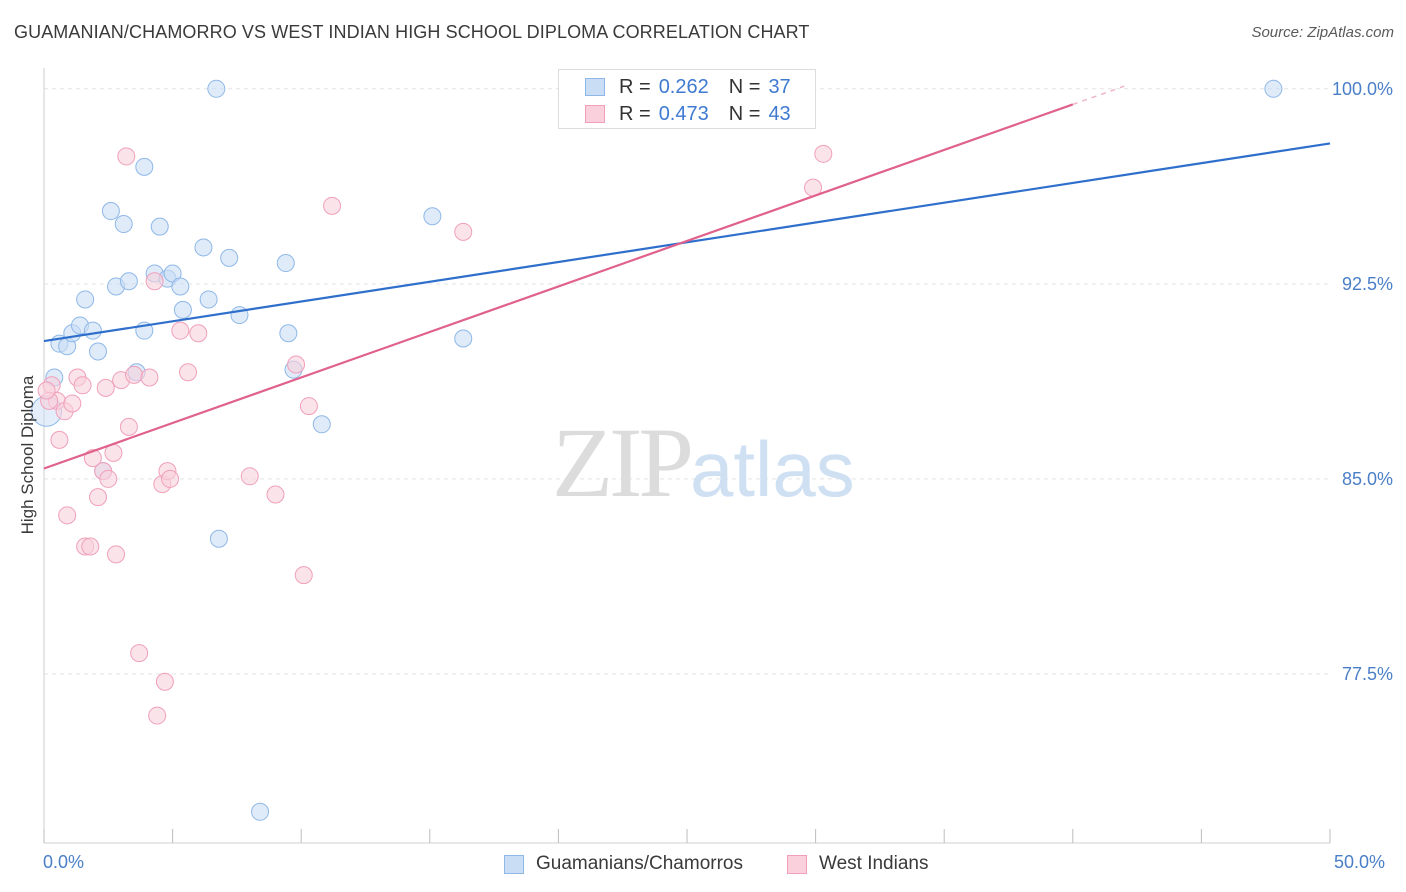 This screenshot has width=1406, height=892. What do you see at coordinates (1367, 284) in the screenshot?
I see `y-tick-label: 92.5%` at bounding box center [1367, 284].